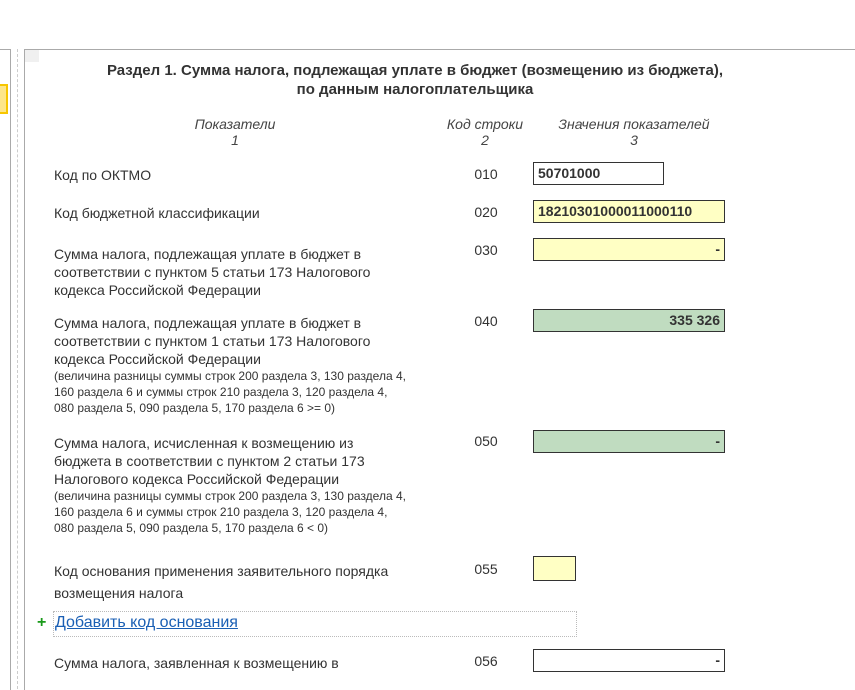  What do you see at coordinates (146, 622) in the screenshot?
I see `add-code-link: Добавить код основания` at bounding box center [146, 622].